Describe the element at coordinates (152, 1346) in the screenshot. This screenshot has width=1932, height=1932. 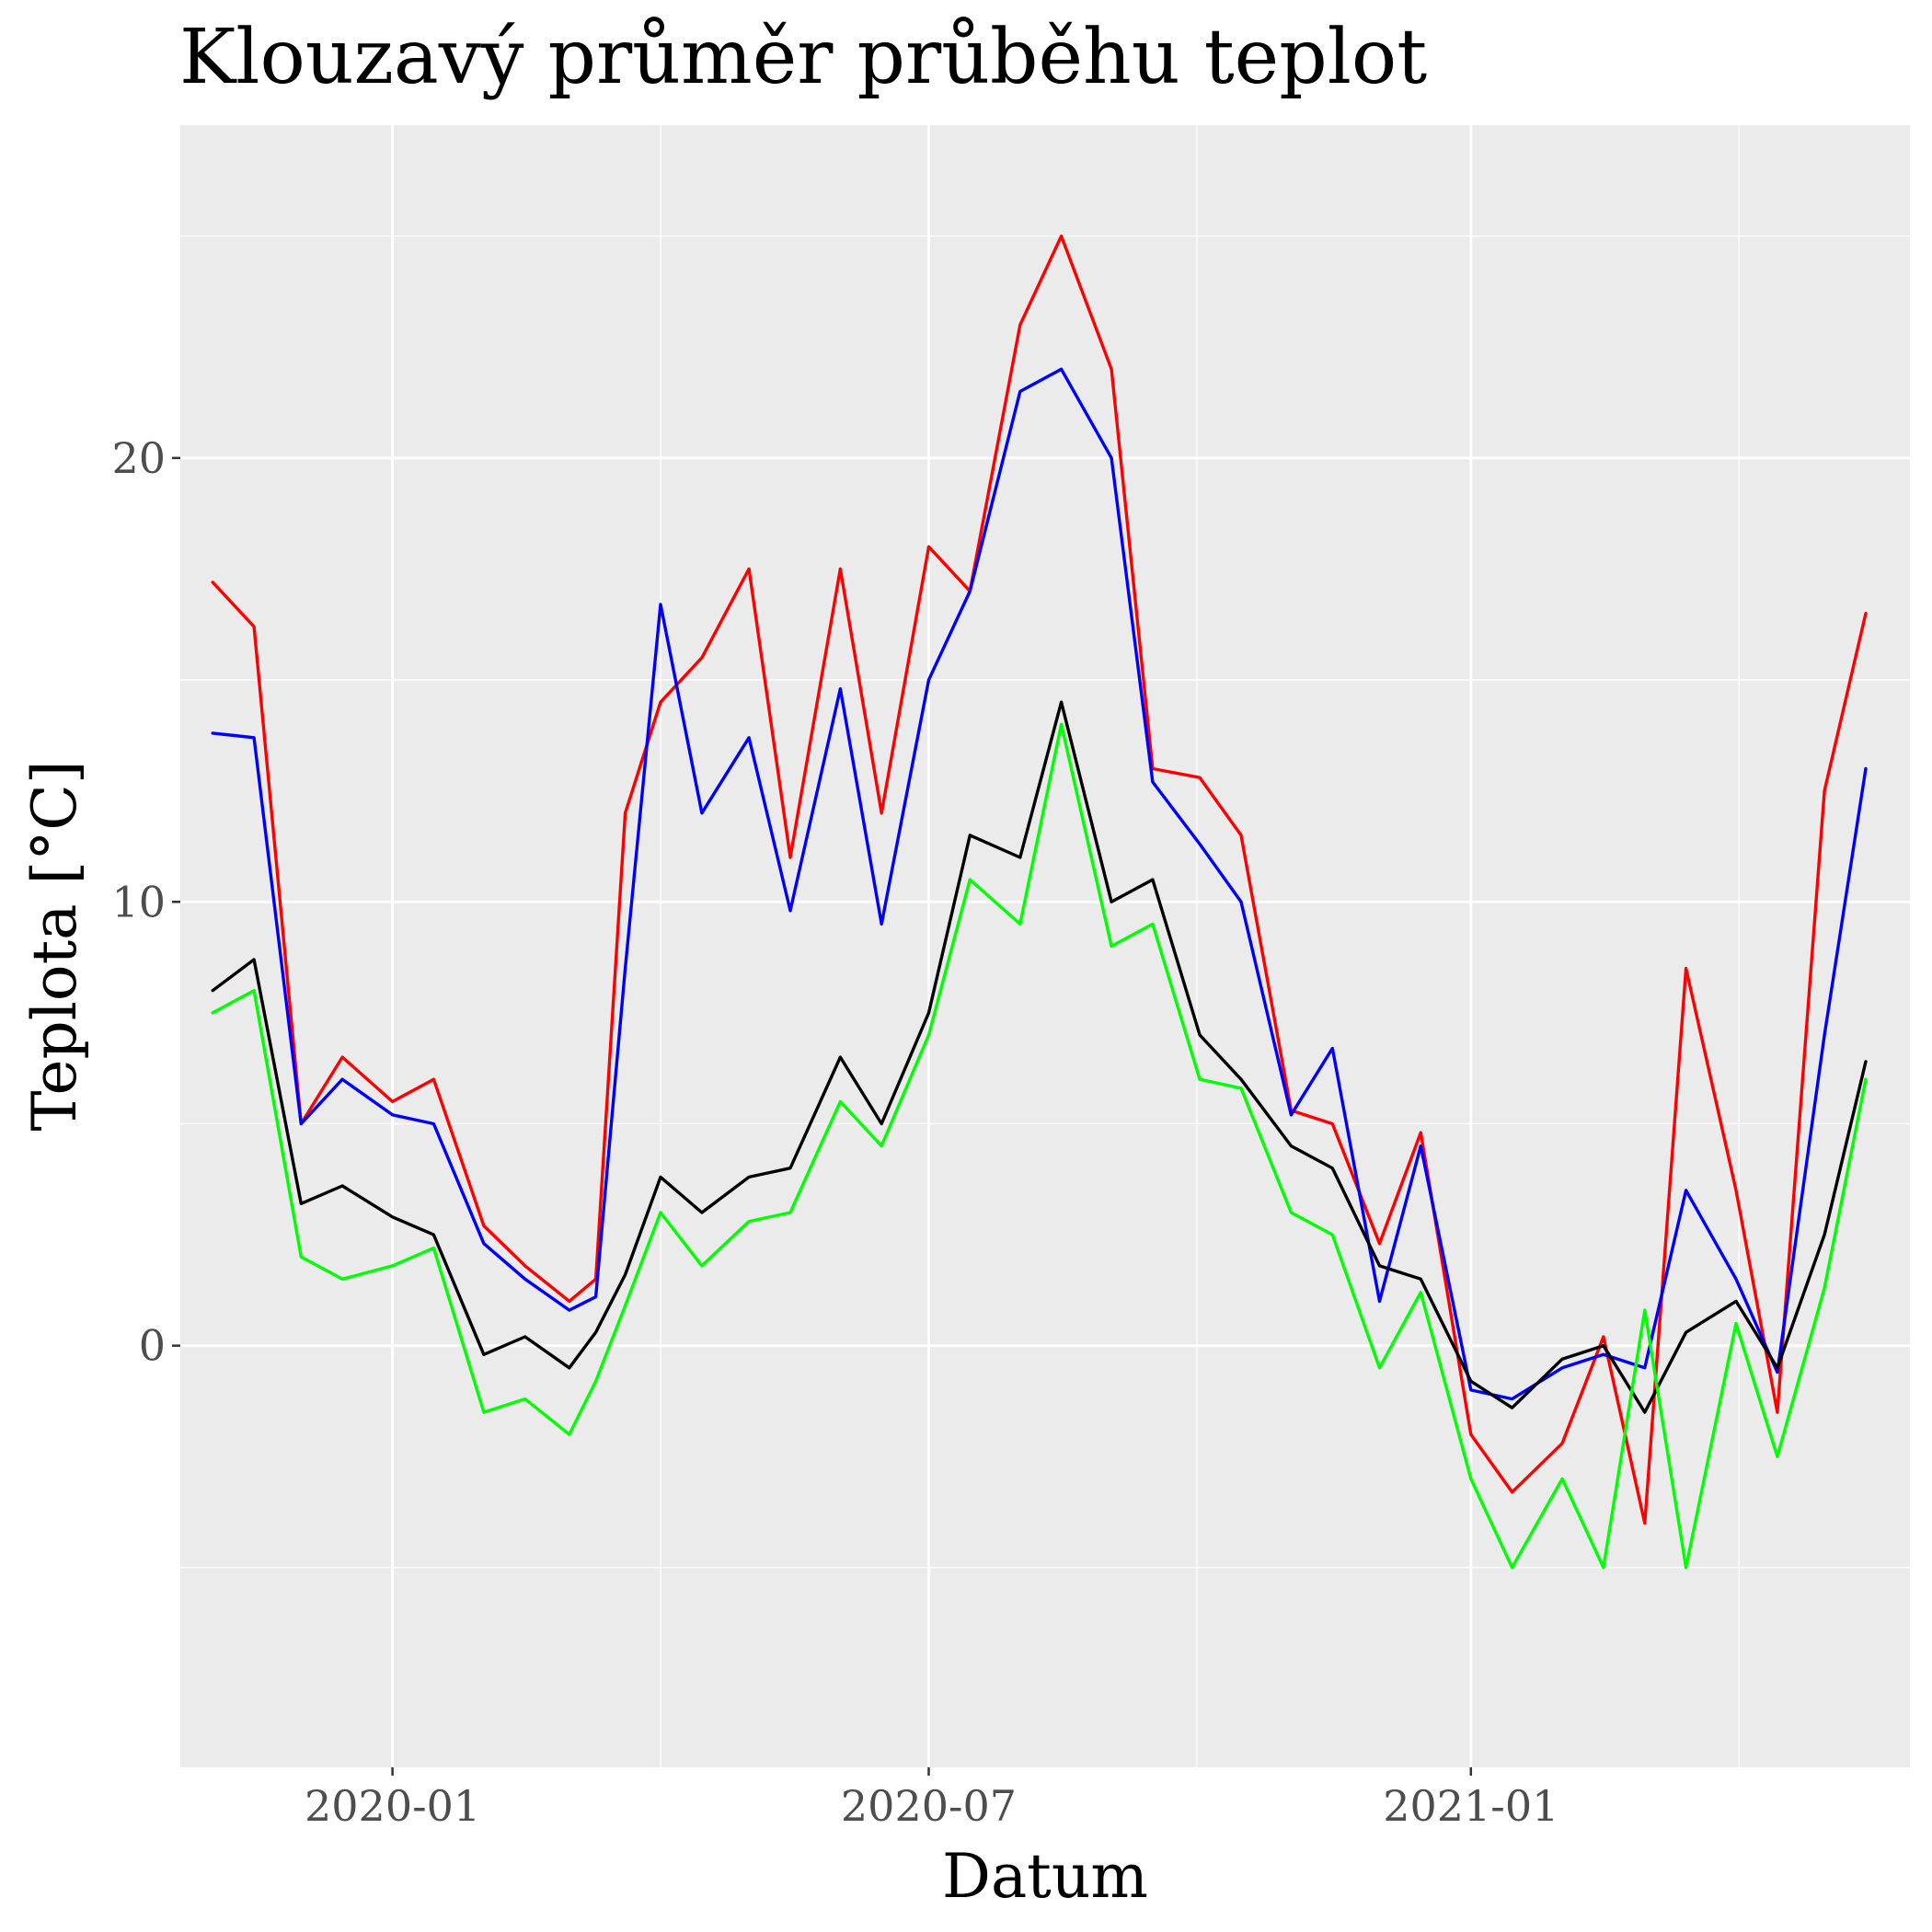
I see `y-tick-label: 0` at that location.